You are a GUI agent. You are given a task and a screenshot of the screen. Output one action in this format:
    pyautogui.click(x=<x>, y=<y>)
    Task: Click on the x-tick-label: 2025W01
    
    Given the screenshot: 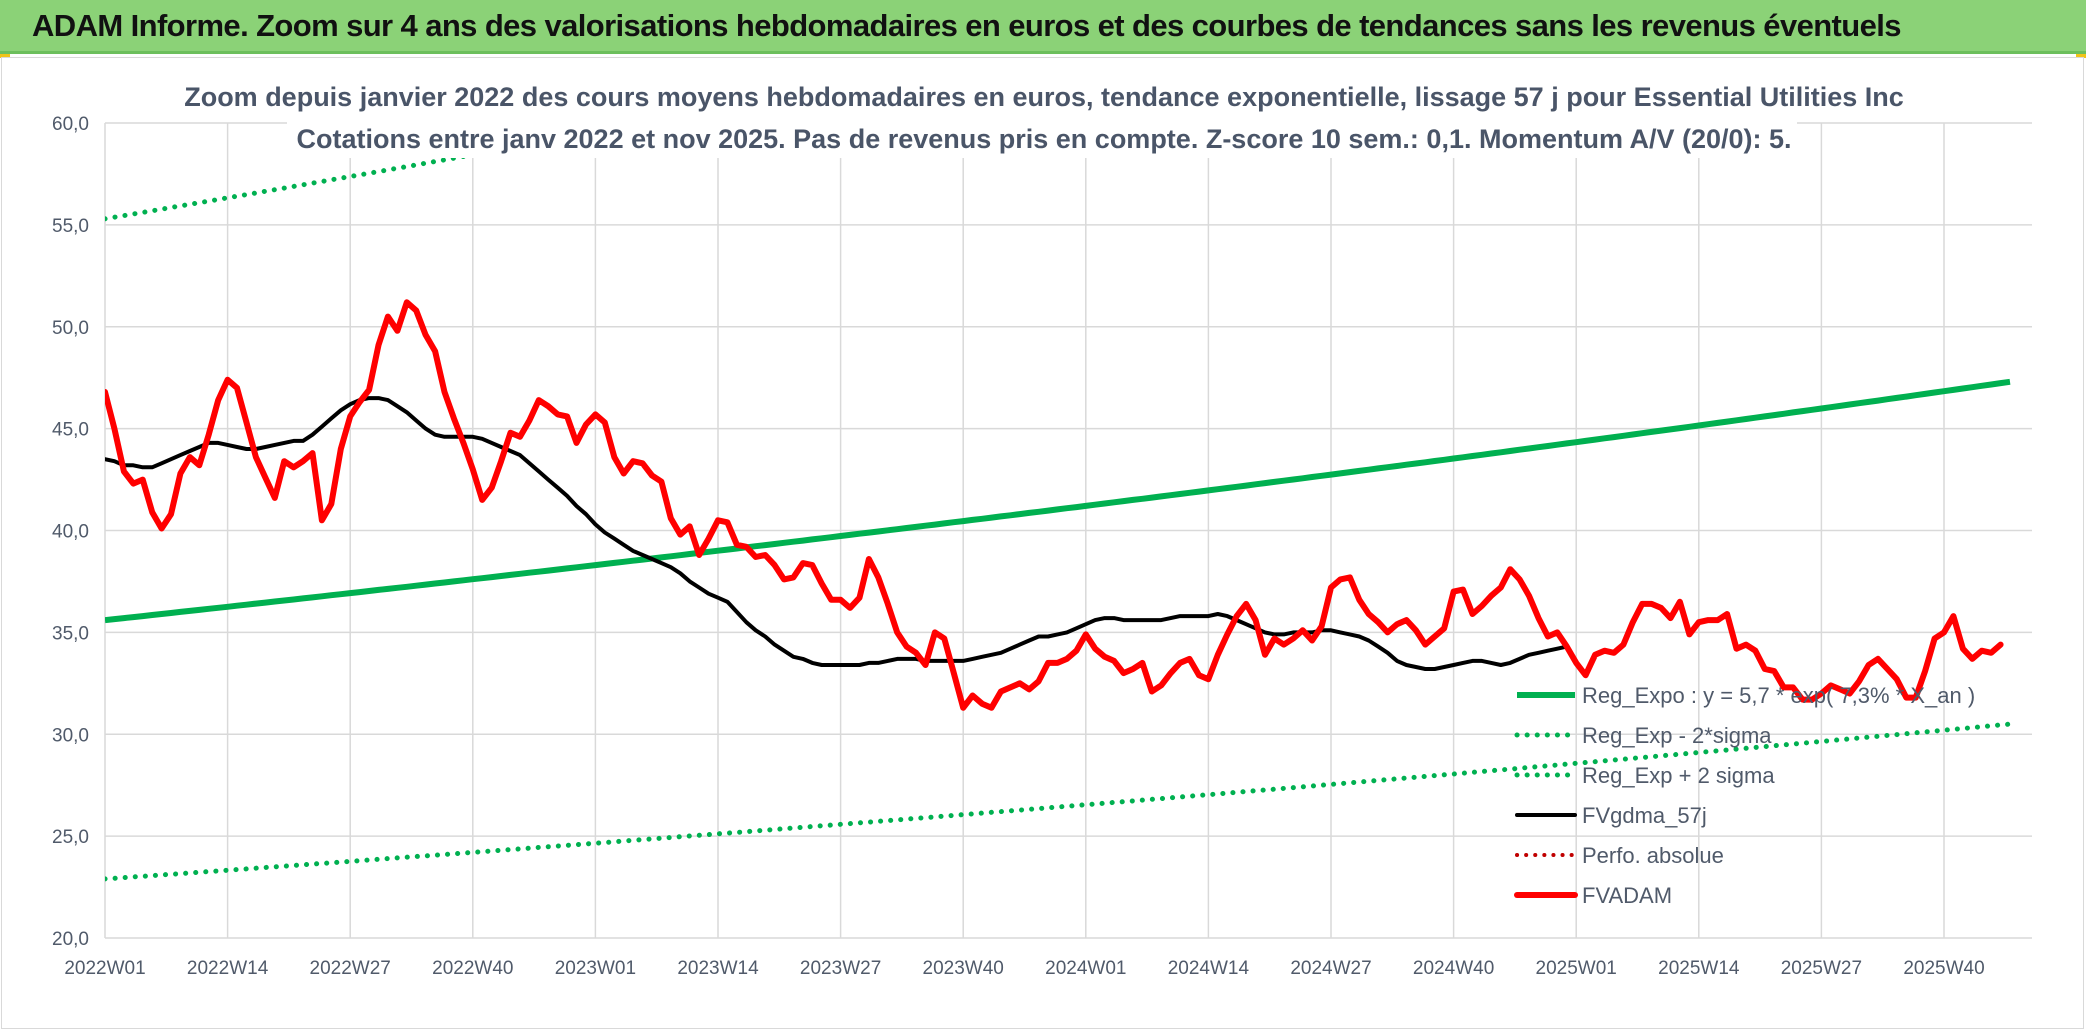 What is the action you would take?
    pyautogui.click(x=1576, y=968)
    